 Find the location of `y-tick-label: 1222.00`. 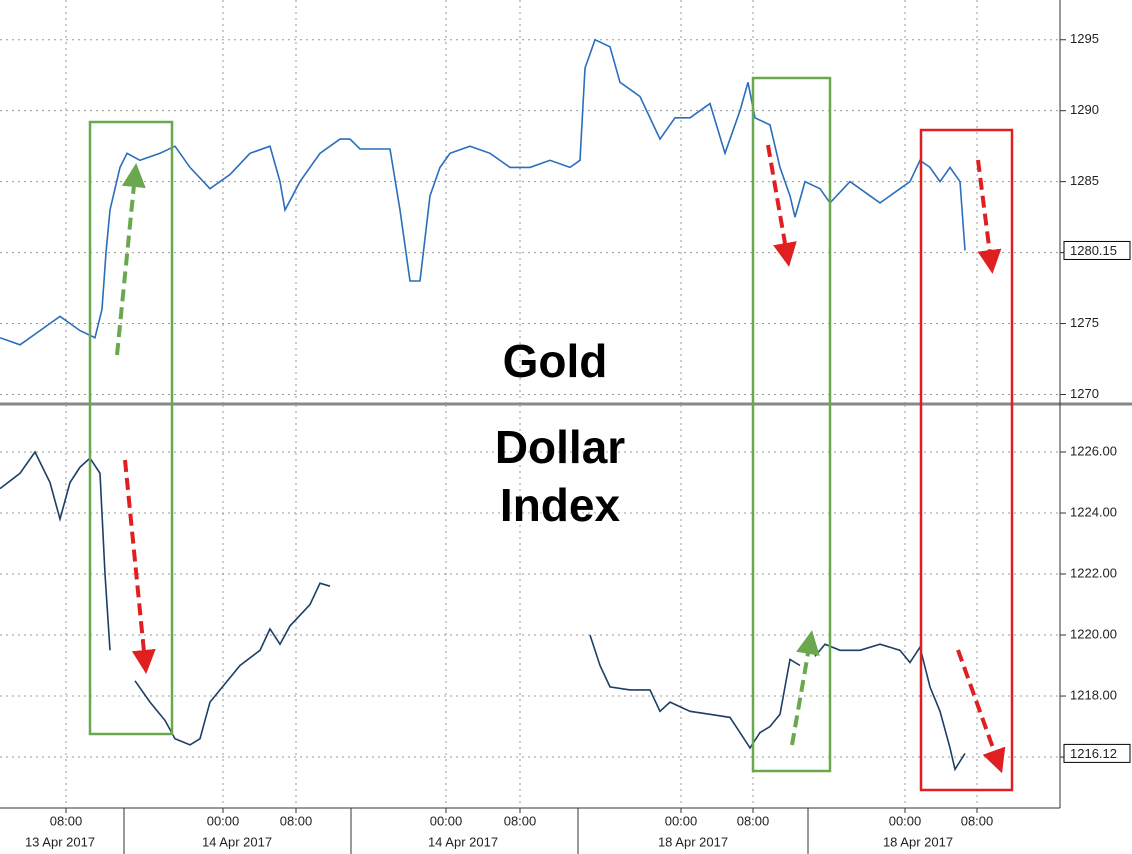

y-tick-label: 1222.00 is located at coordinates (1093, 572).